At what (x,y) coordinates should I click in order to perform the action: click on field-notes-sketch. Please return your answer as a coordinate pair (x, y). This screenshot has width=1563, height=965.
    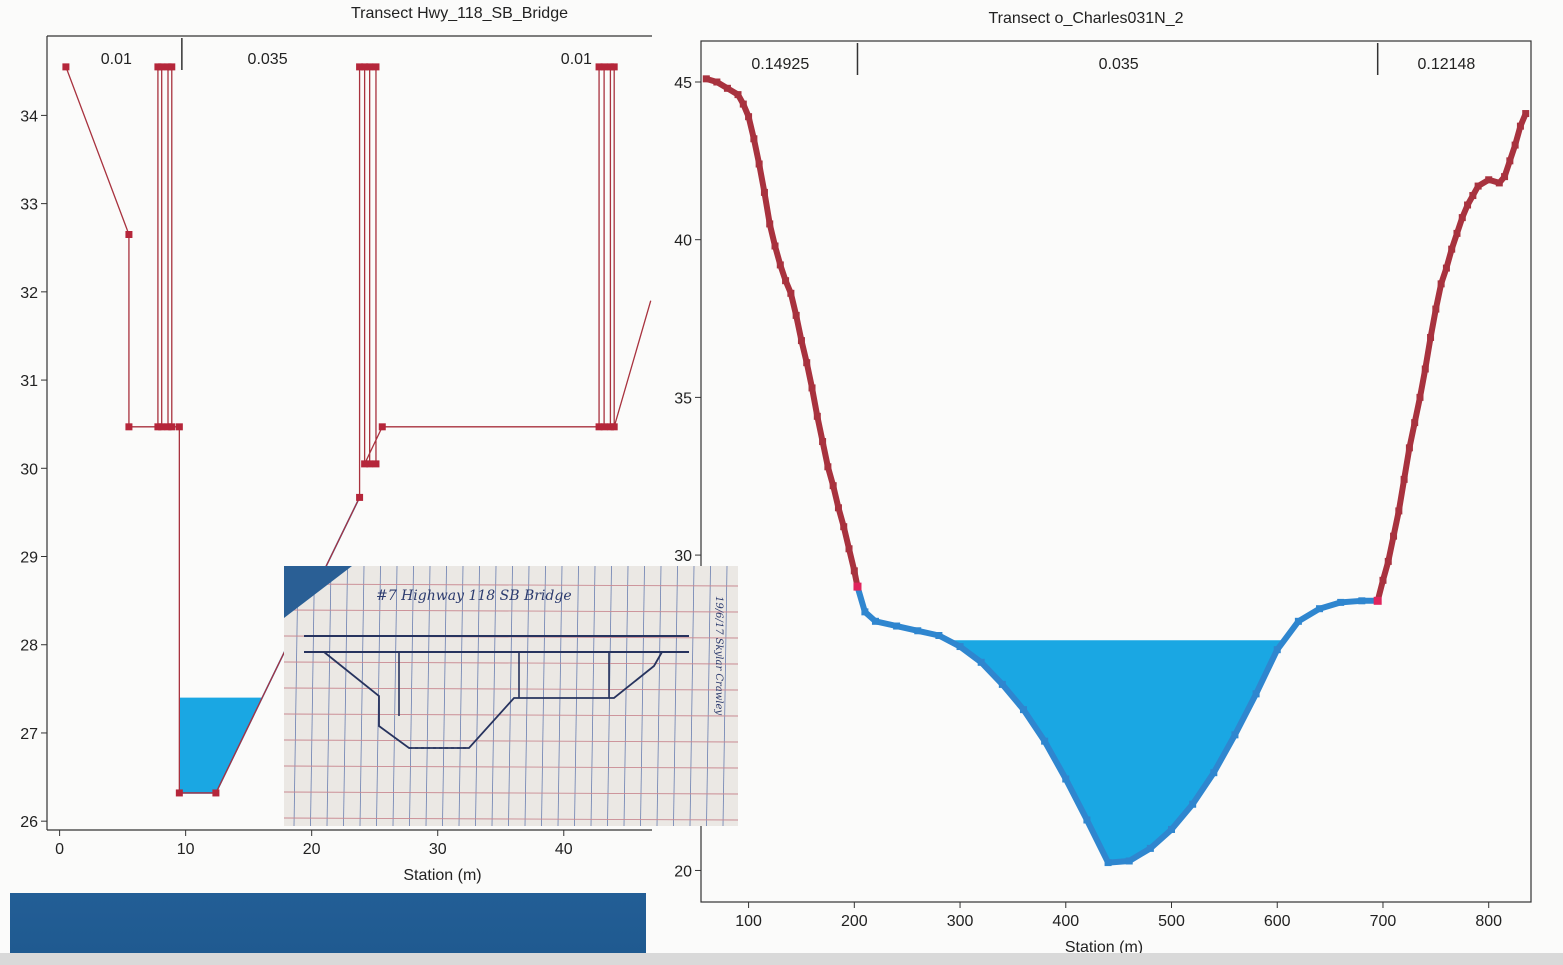
    Looking at the image, I should click on (511, 696).